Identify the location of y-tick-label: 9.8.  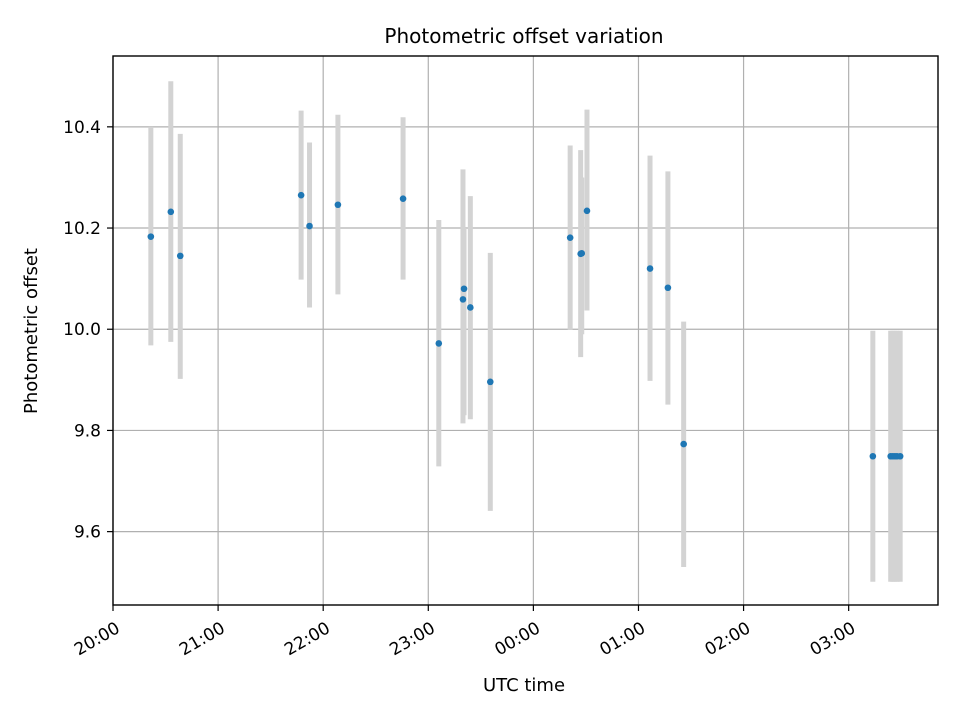
(87, 431).